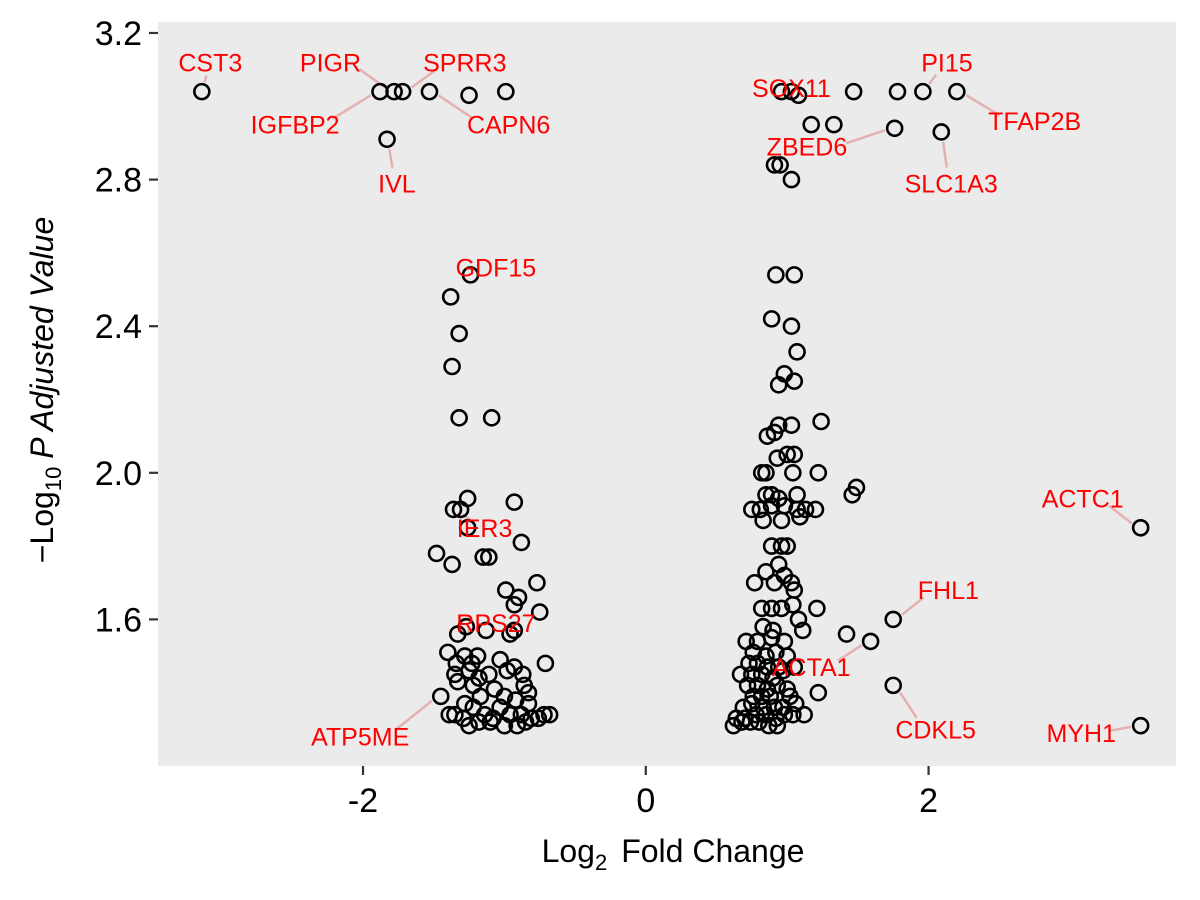 This screenshot has width=1200, height=900. Describe the element at coordinates (118, 327) in the screenshot. I see `y-tick-label: 2.4` at that location.